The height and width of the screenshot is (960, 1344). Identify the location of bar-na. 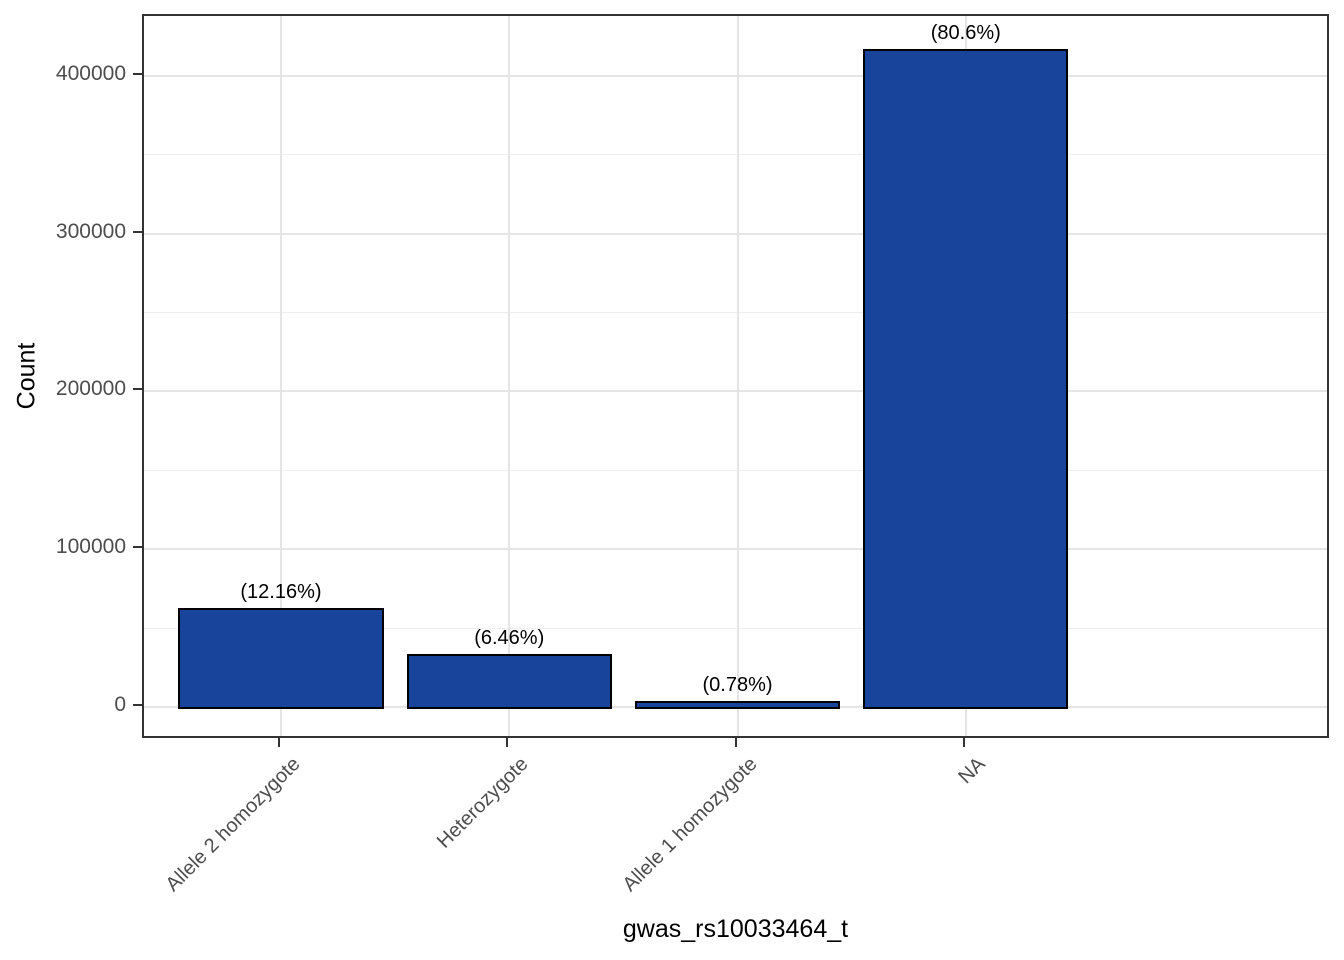
(966, 379).